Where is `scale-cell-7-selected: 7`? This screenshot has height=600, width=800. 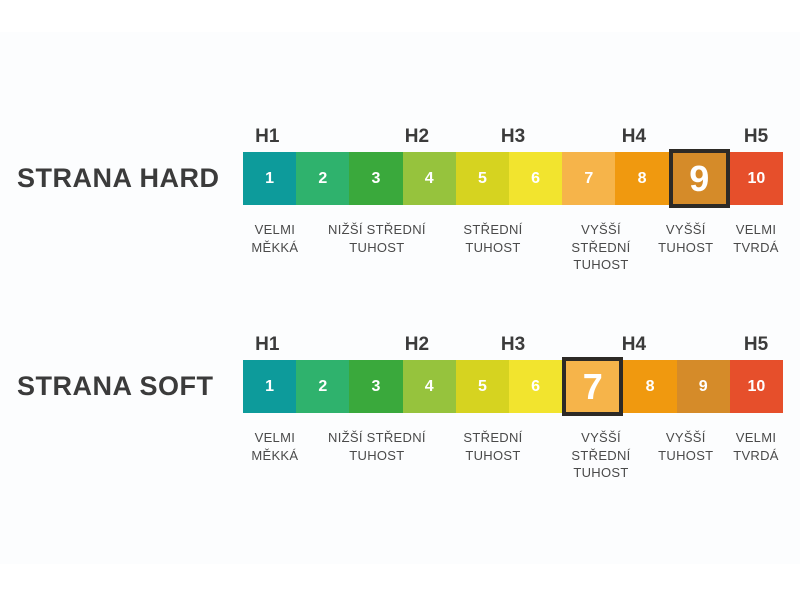 scale-cell-7-selected: 7 is located at coordinates (593, 386).